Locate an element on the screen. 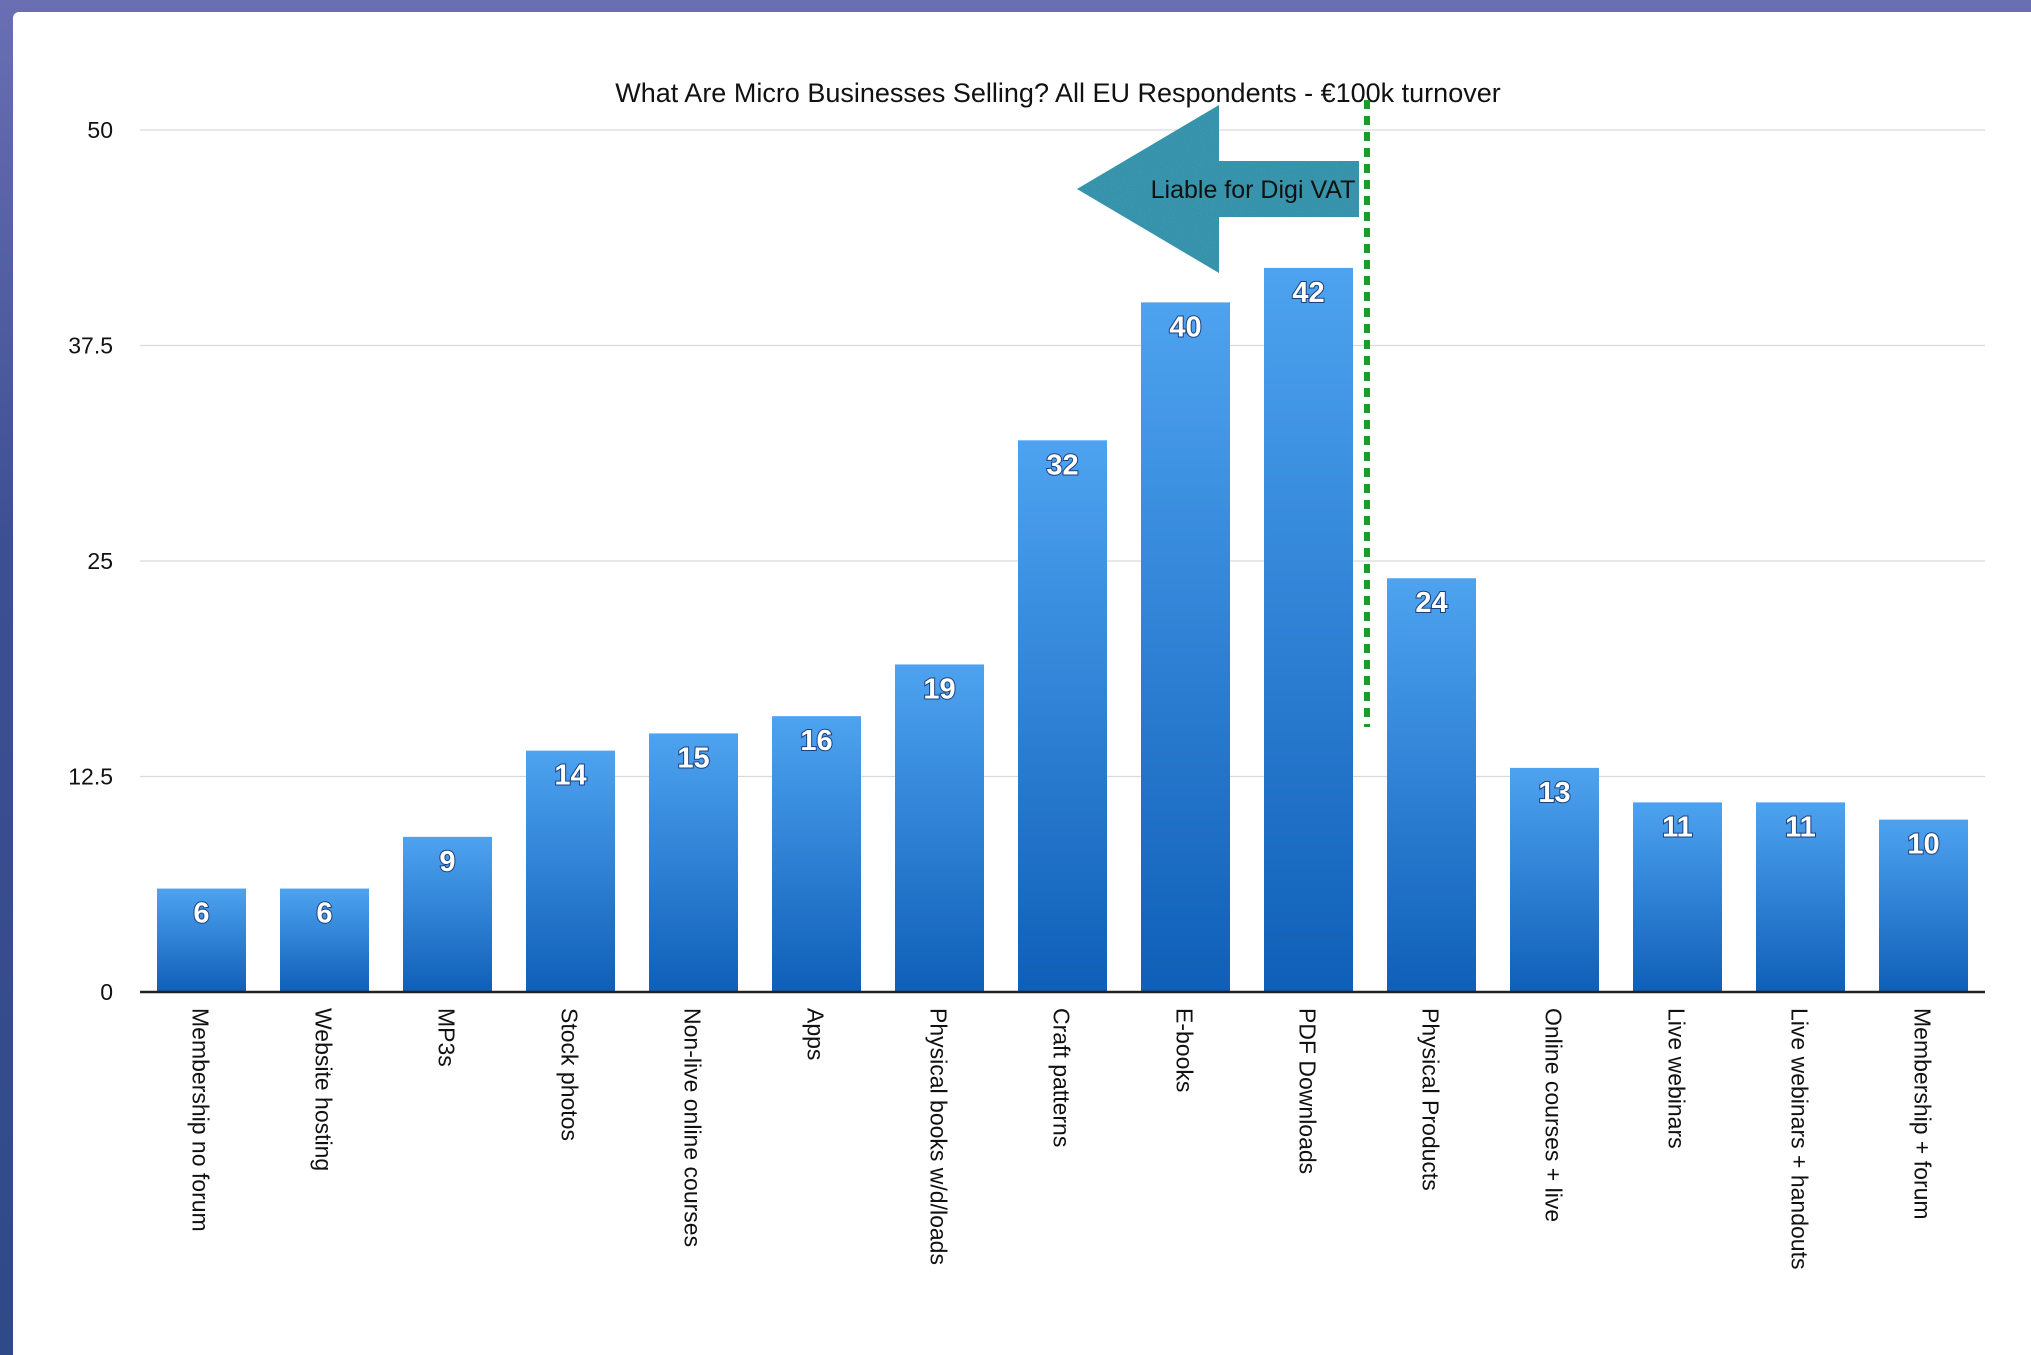 The image size is (2031, 1355). x-tick-label: Craft patterns is located at coordinates (1062, 1077).